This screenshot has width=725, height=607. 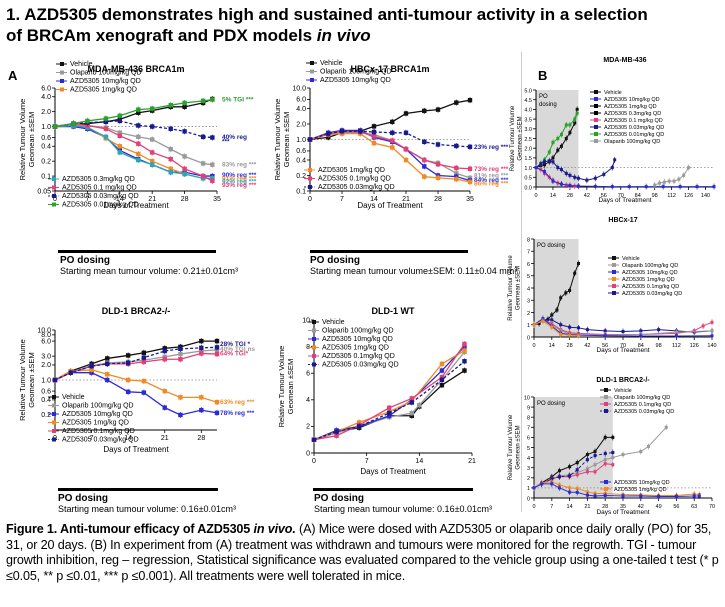 What do you see at coordinates (528, 302) in the screenshot?
I see `y-tick-label: 3` at bounding box center [528, 302].